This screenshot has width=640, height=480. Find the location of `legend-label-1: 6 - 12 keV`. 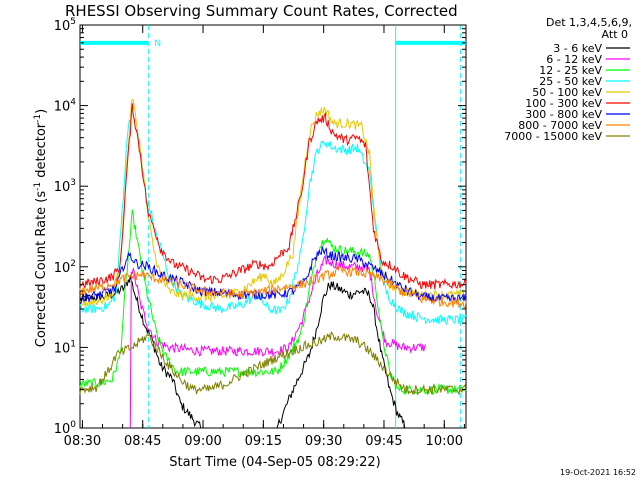

legend-label-1: 6 - 12 keV is located at coordinates (574, 59).